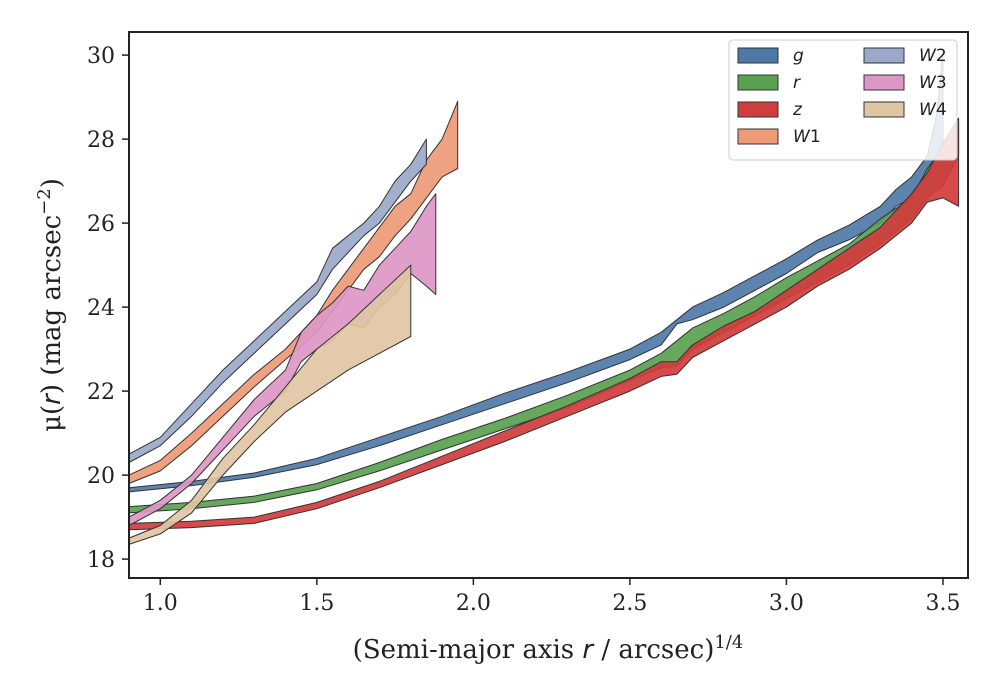 The image size is (1000, 700). I want to click on x-axis-label: (Semi-major axis r / arcsec)1/4, so click(548, 648).